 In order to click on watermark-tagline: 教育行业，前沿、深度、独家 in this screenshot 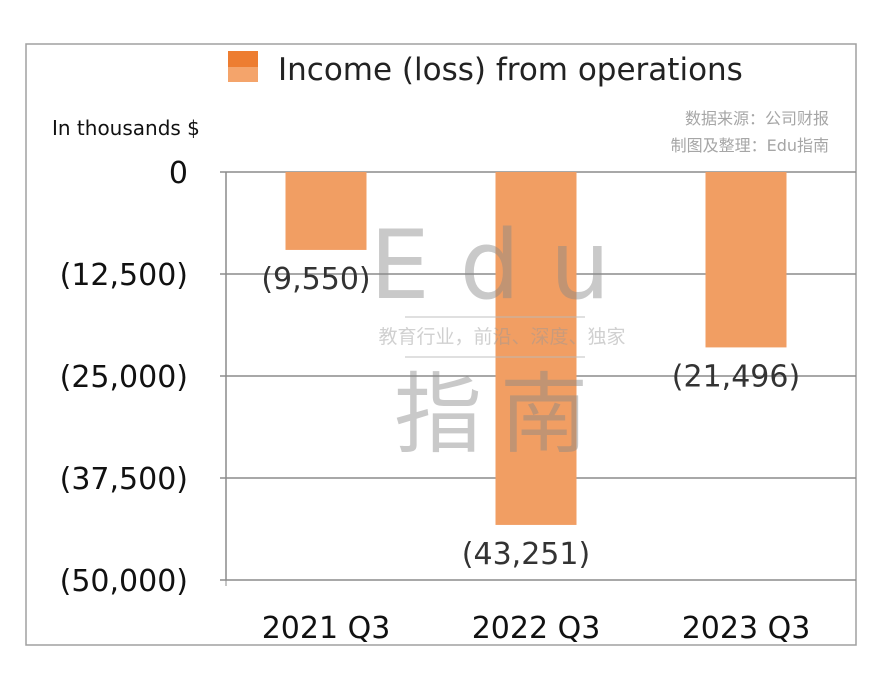, I will do `click(501, 337)`.